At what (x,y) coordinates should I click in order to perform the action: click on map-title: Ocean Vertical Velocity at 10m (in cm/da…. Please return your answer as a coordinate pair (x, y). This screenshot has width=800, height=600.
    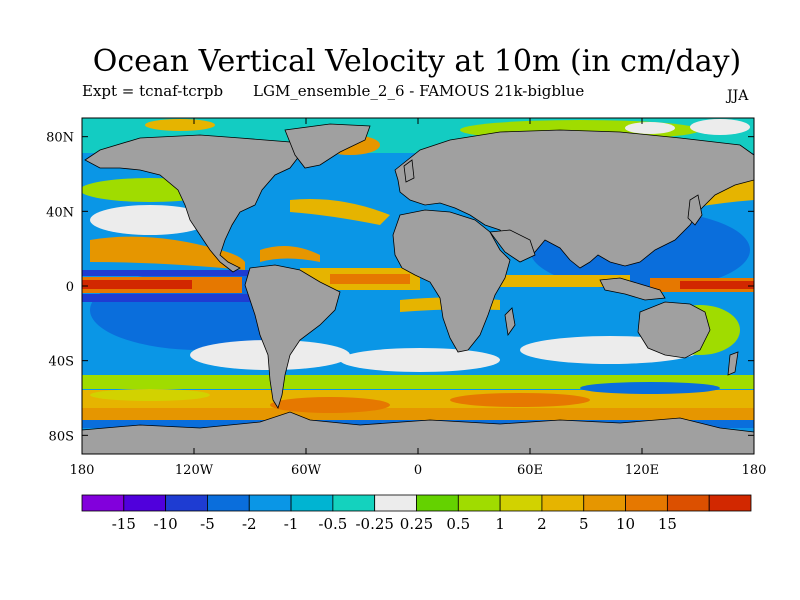
    Looking at the image, I should click on (417, 61).